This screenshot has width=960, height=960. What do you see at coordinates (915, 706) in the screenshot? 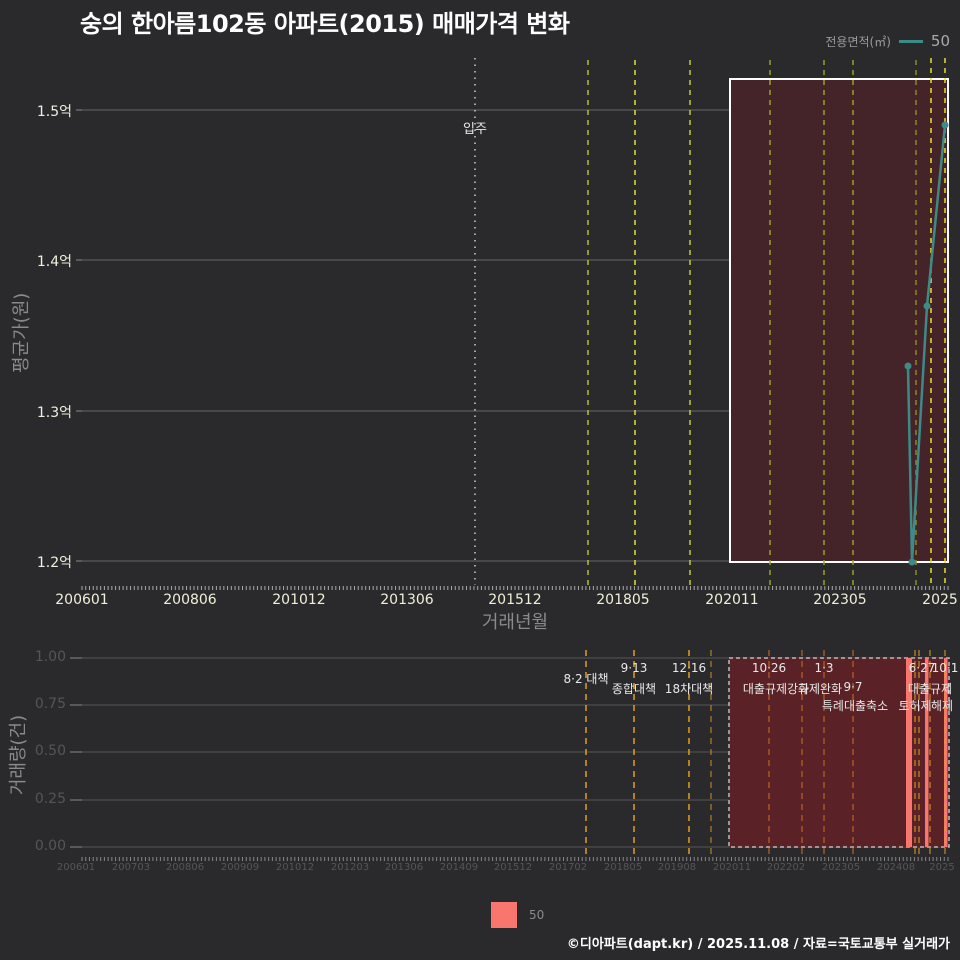
I see `policy-label: 토허제` at bounding box center [915, 706].